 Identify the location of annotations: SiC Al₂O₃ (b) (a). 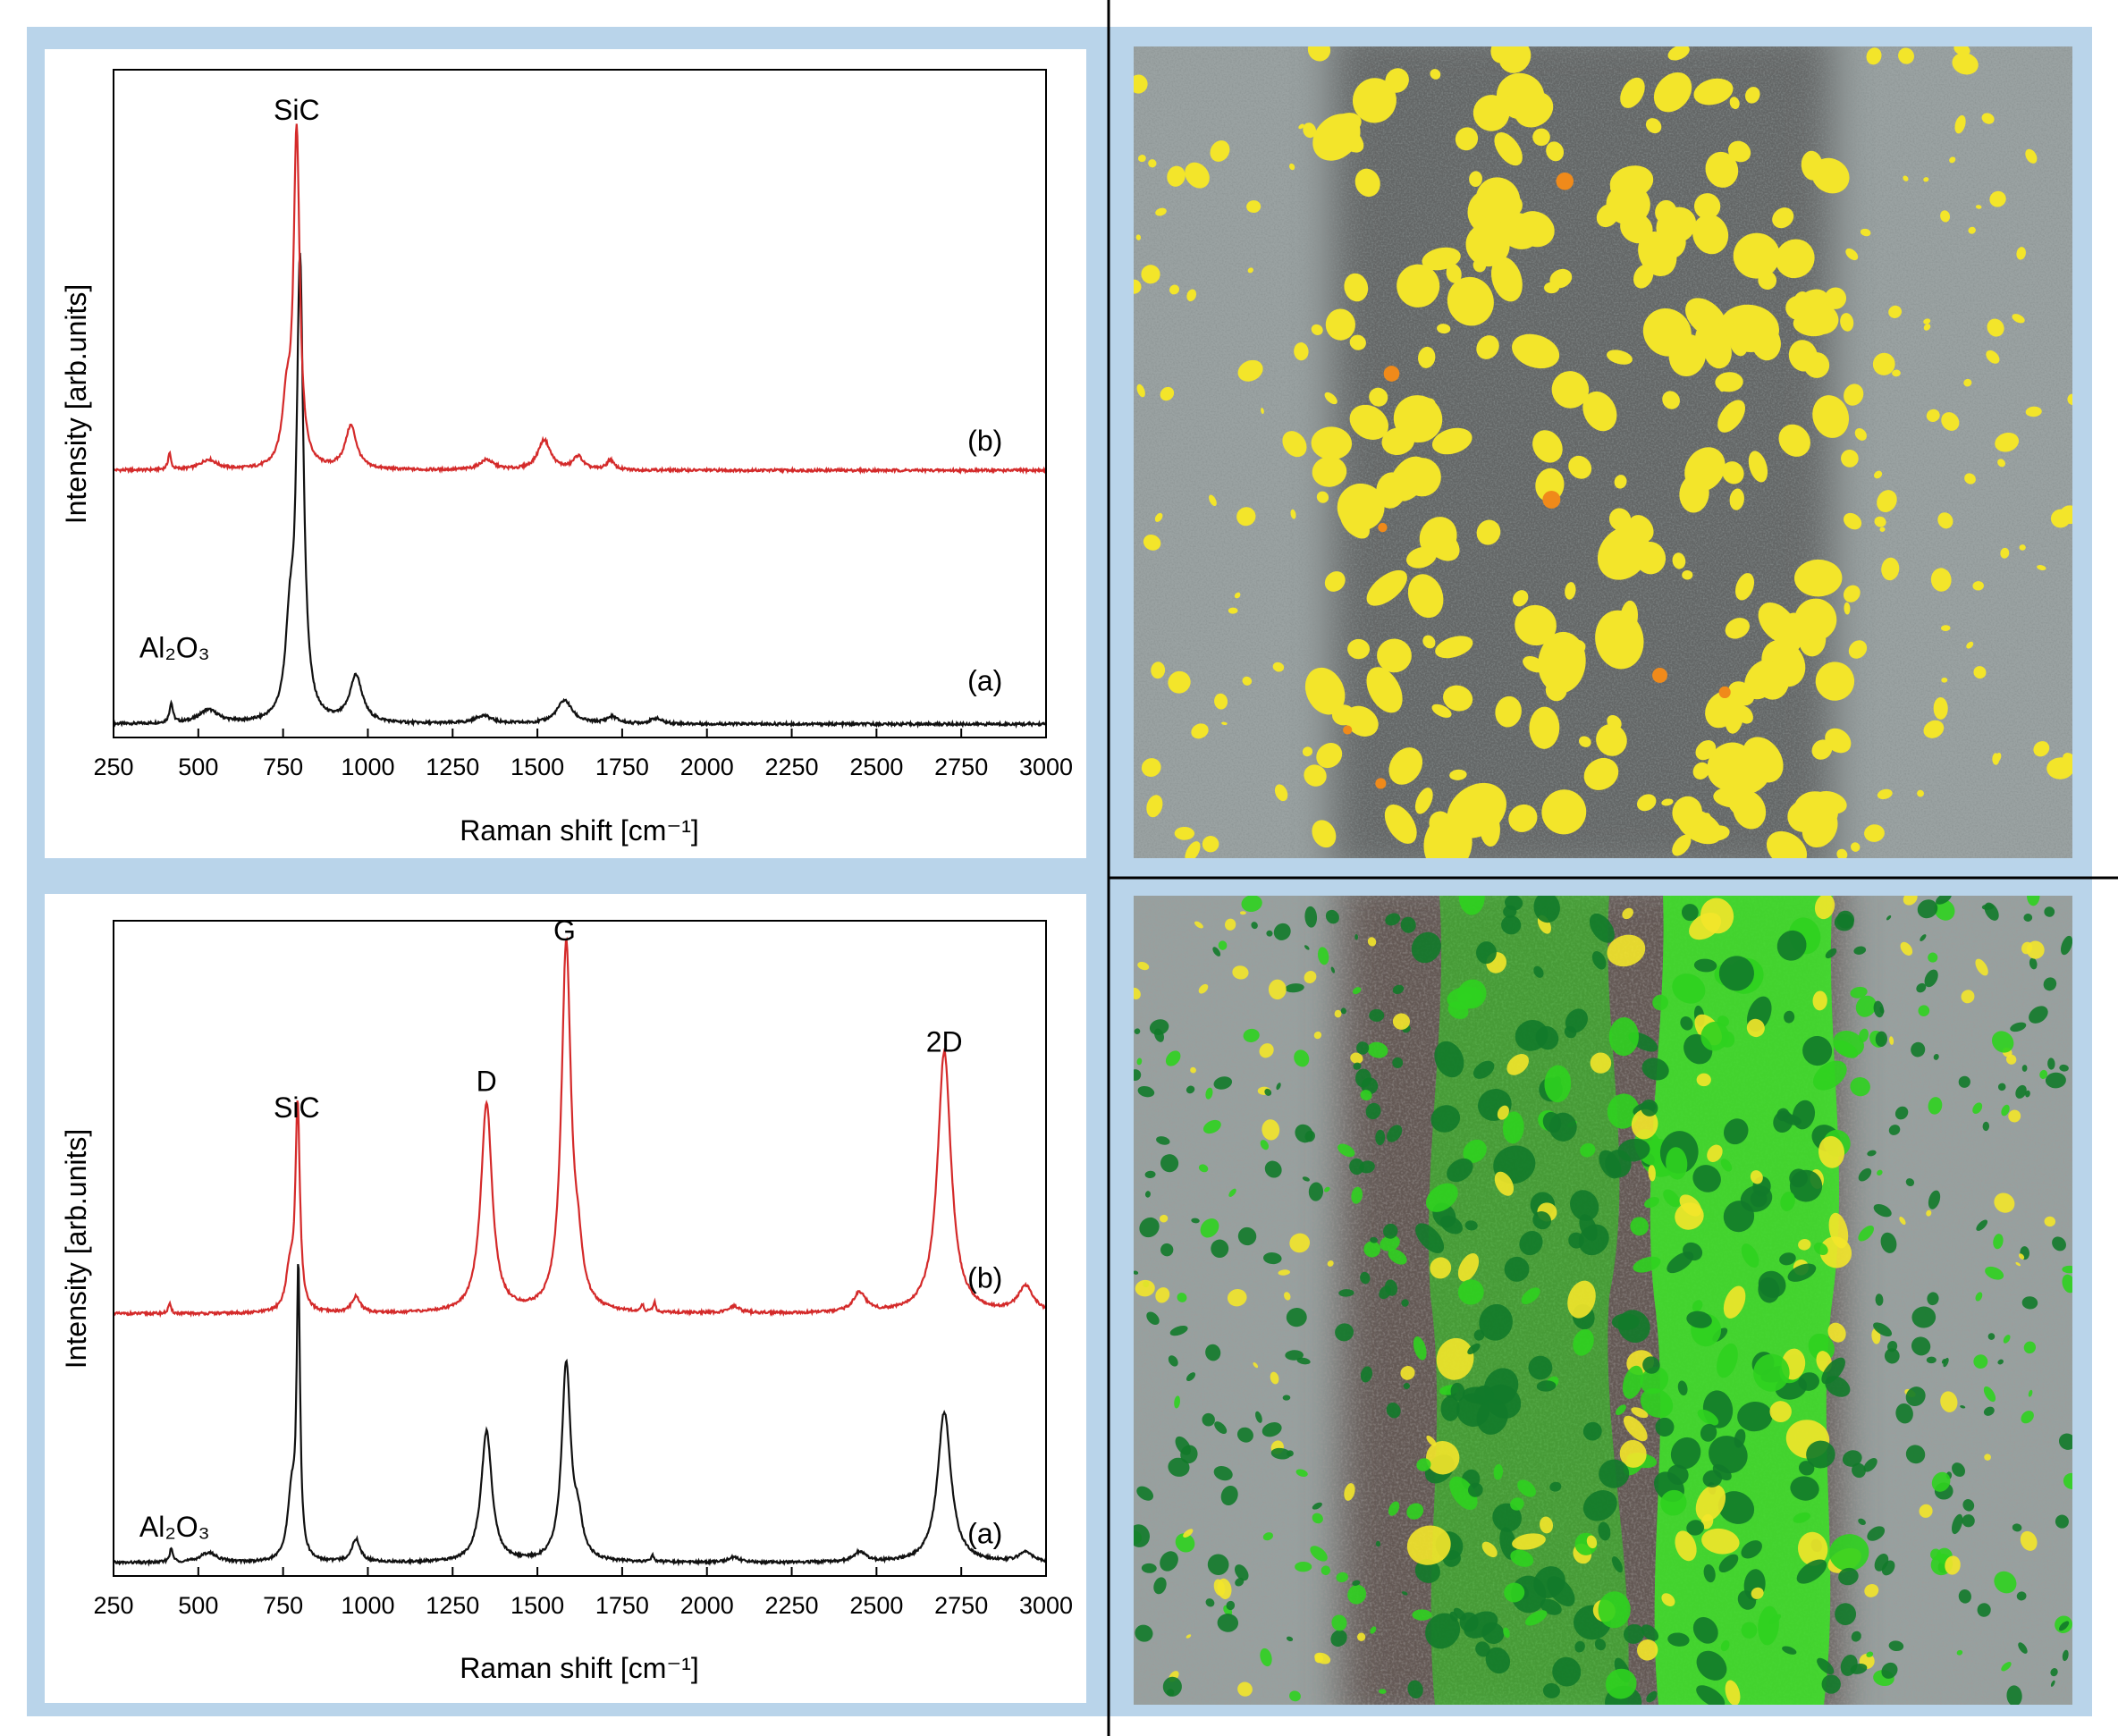
(570, 395).